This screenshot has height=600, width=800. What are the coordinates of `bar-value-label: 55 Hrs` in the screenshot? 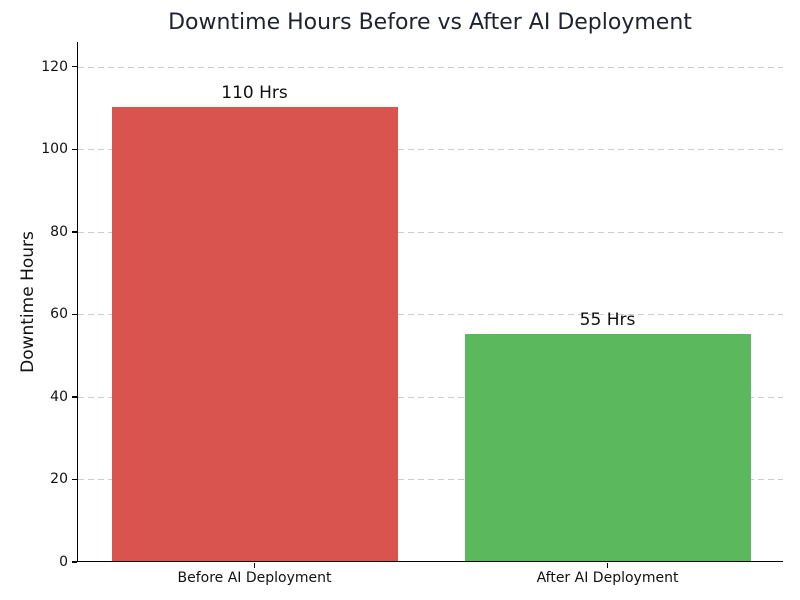 It's located at (607, 320).